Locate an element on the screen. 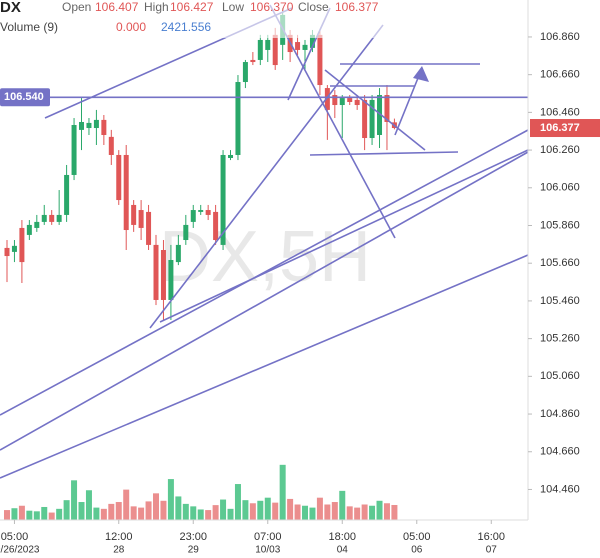  y-tick-label: 105.660 is located at coordinates (560, 263).